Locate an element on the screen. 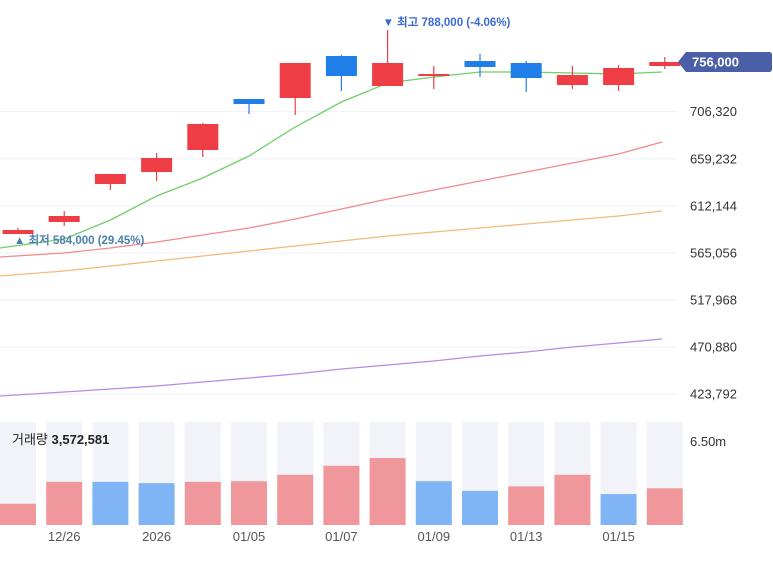 The height and width of the screenshot is (564, 773). price-tick-label: 423,792 is located at coordinates (713, 394).